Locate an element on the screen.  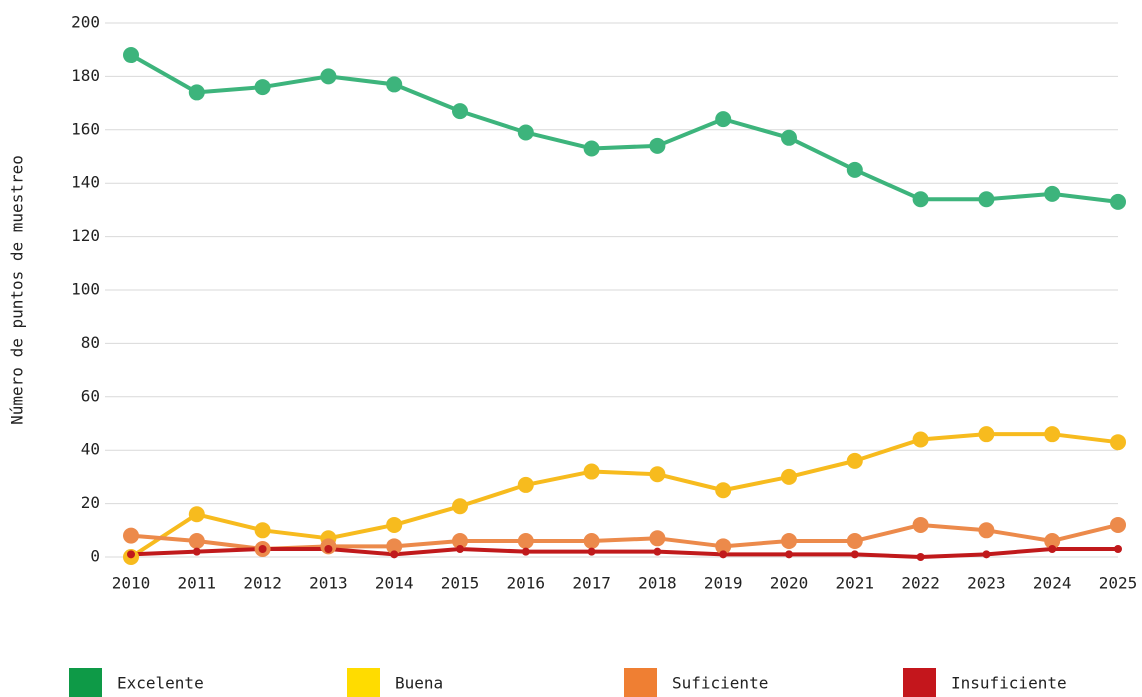
y-tick-label: 0 is located at coordinates (95, 556).